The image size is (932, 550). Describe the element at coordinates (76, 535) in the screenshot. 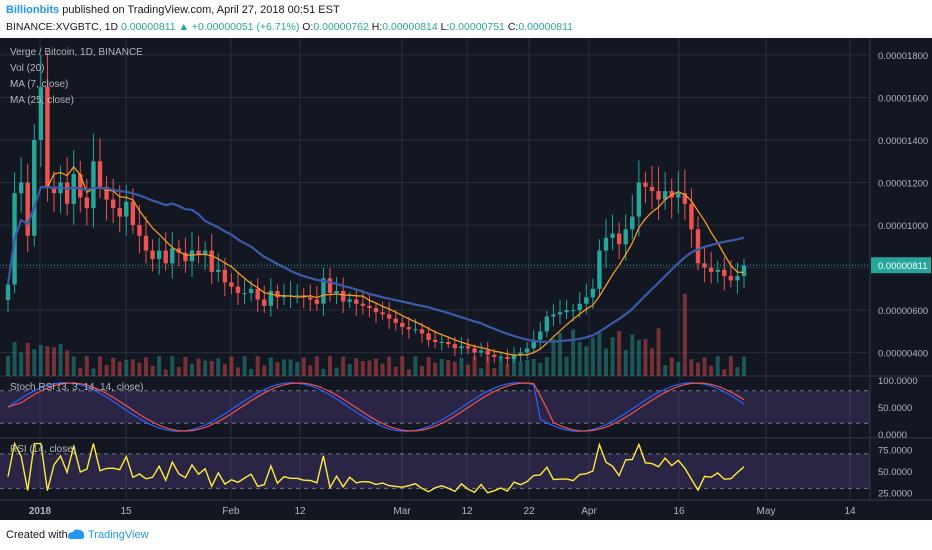

I see `tradingview-logo-icon` at that location.